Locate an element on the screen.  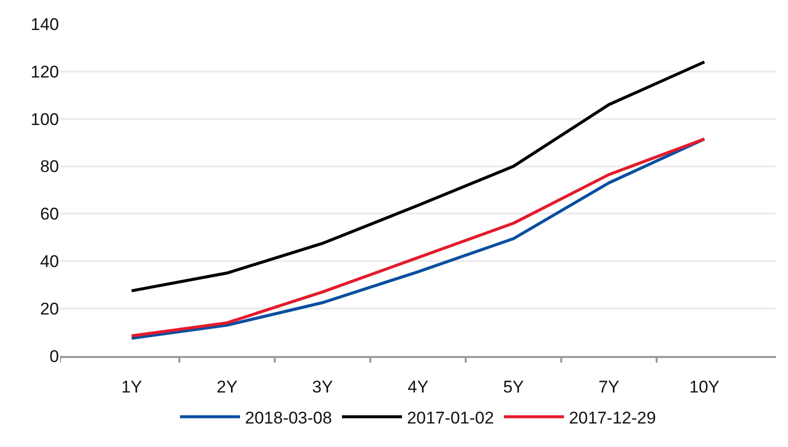
y-tick-label: 40 is located at coordinates (49, 262).